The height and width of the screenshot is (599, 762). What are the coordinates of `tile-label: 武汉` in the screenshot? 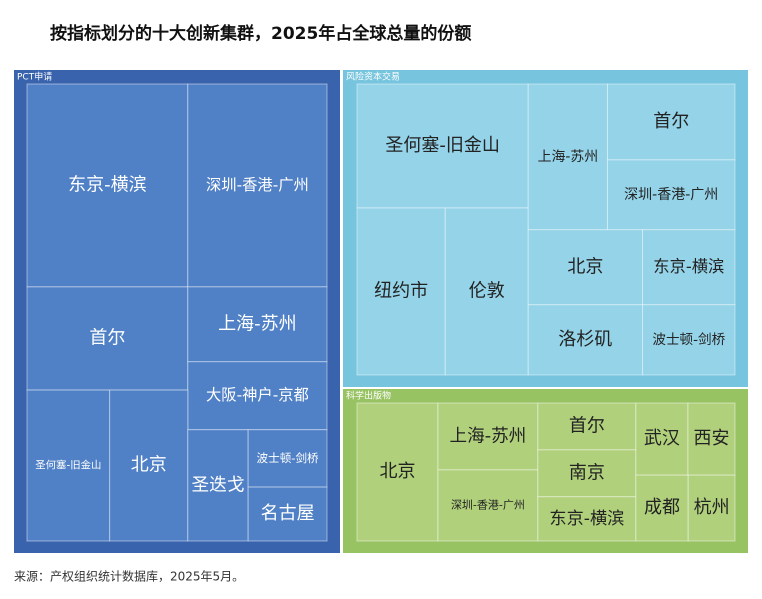 It's located at (662, 438).